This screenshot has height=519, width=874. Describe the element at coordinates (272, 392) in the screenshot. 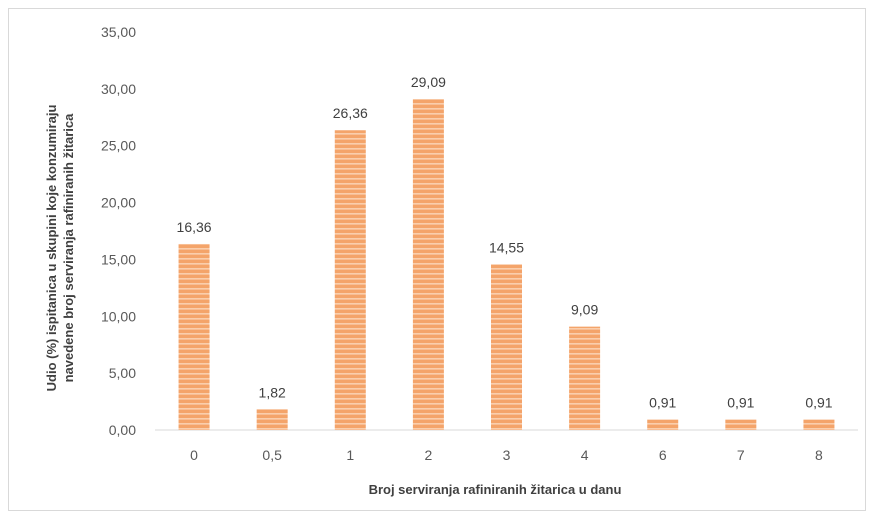

I see `data-label: 1,82` at that location.